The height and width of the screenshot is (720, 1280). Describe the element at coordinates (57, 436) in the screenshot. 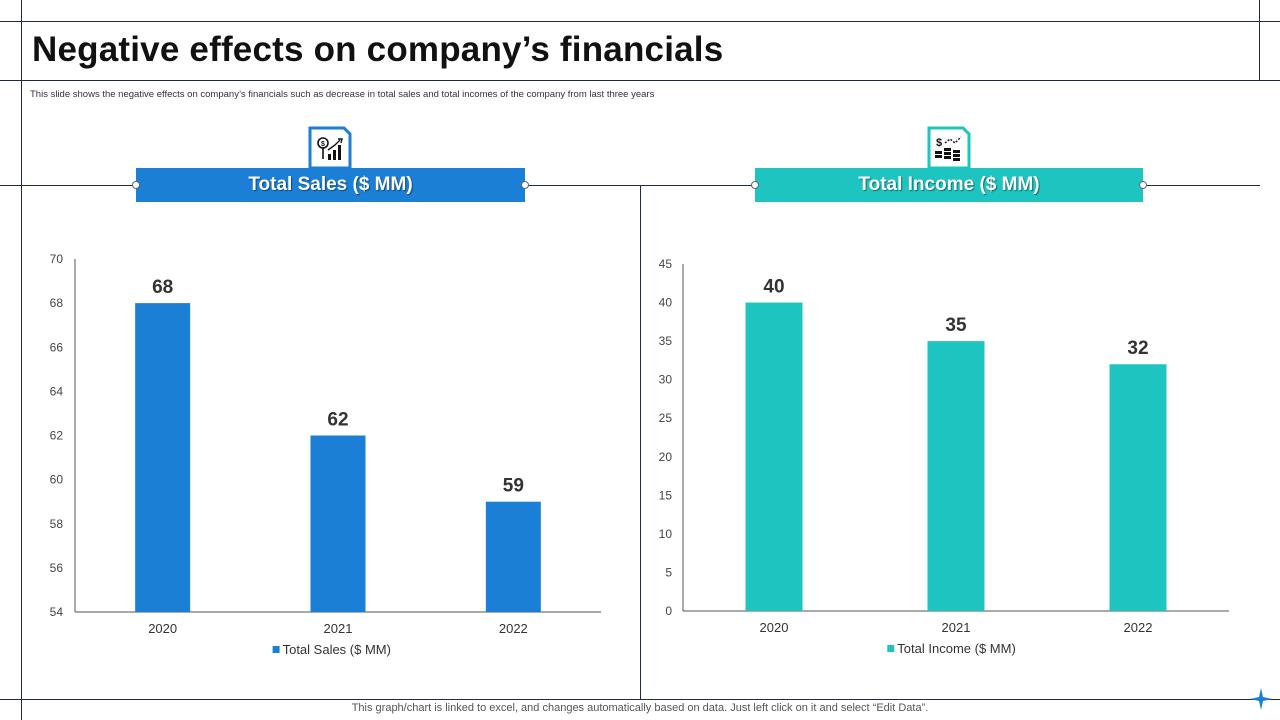

I see `y-tick-label: 62` at that location.